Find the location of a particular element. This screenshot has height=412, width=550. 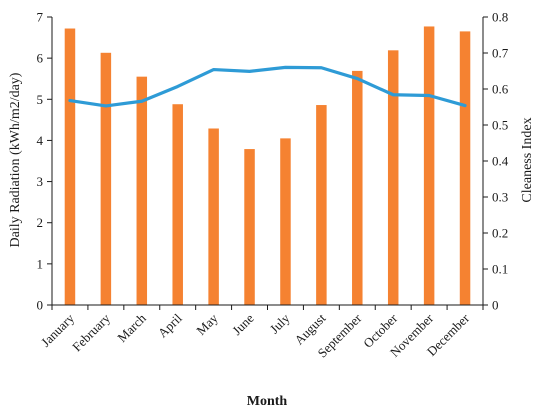

x-tick-label: July is located at coordinates (280, 323).